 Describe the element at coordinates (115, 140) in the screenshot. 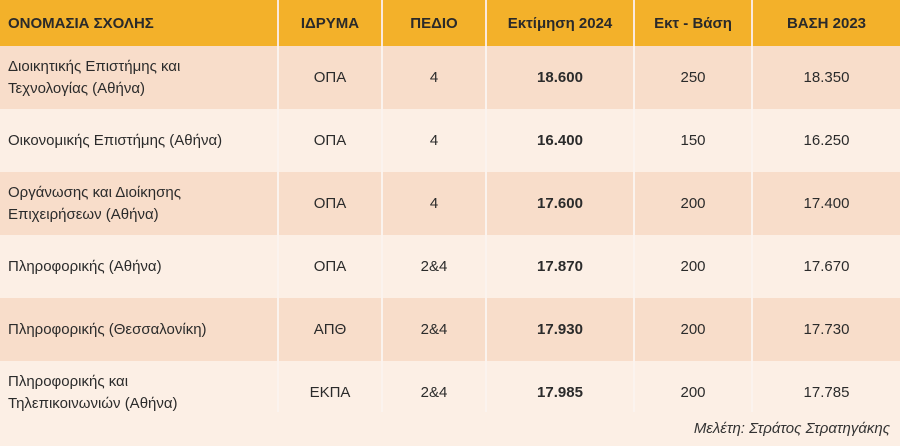

I see `school-name-line: Οικονομικής Επιστήμης (Αθήνα)` at that location.